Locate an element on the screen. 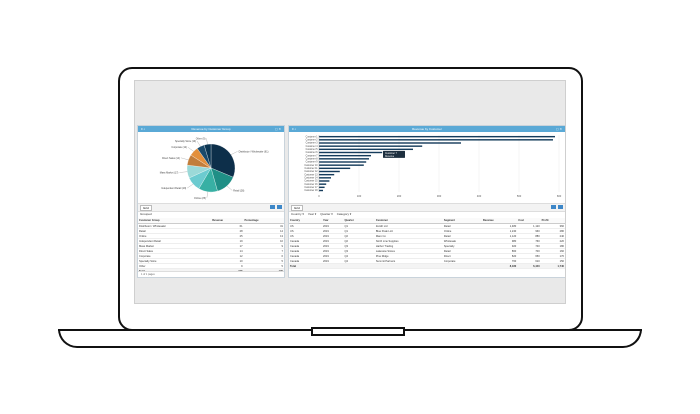  table-row: Specialty Store 10 5 is located at coordinates (211, 261).